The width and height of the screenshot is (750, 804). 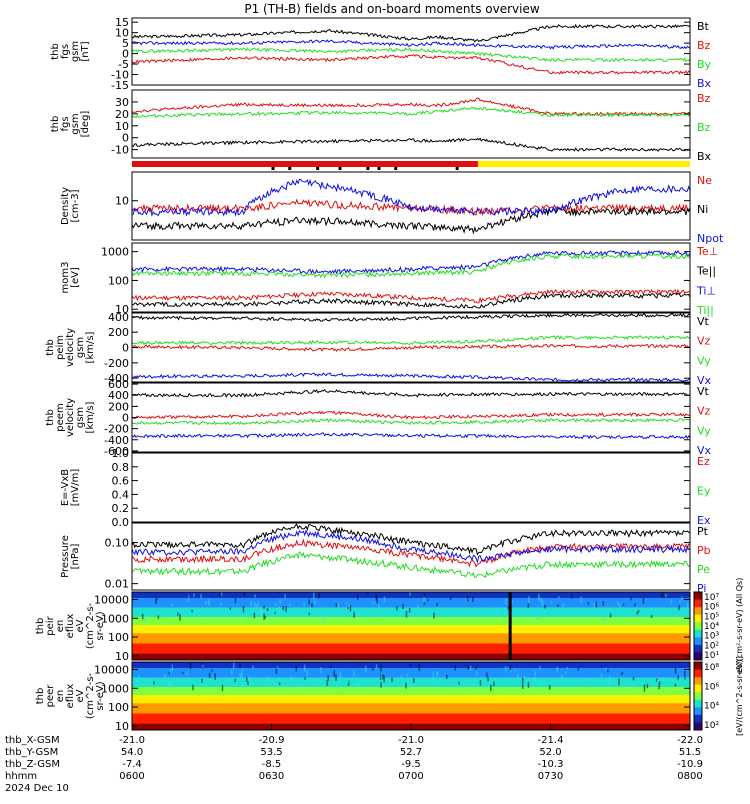 I want to click on legend-label: Bz, so click(x=704, y=98).